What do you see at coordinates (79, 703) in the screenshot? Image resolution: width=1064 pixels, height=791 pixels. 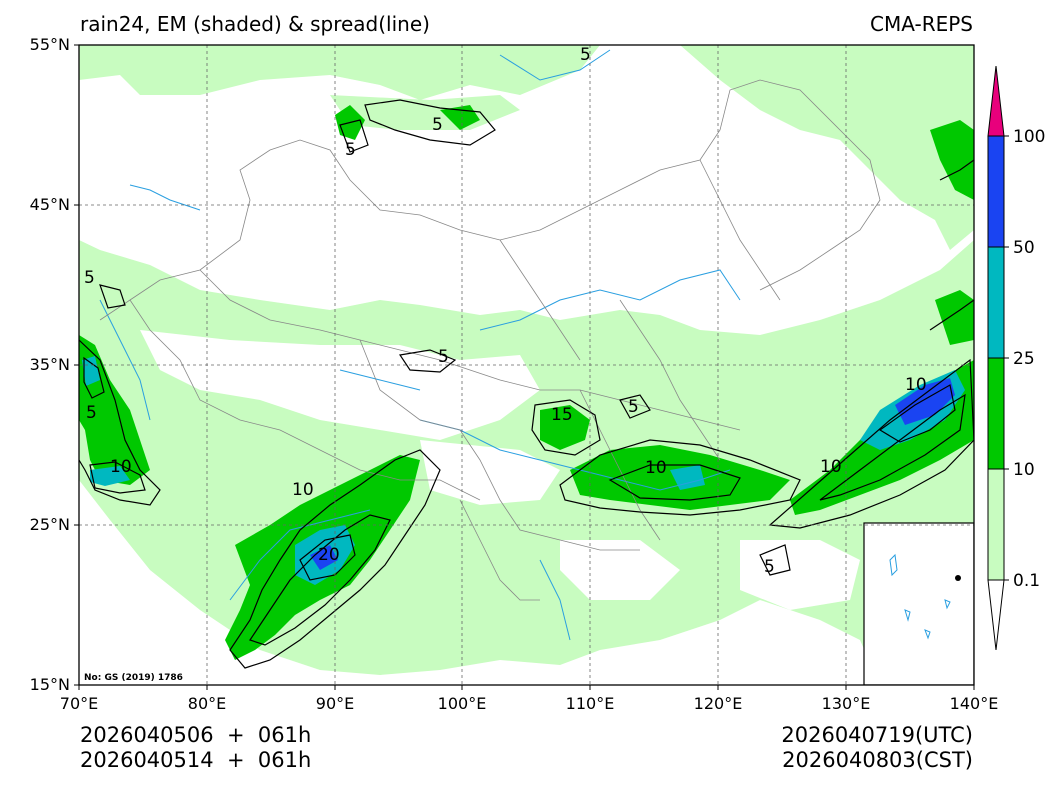 I see `lon-label: 70°E` at bounding box center [79, 703].